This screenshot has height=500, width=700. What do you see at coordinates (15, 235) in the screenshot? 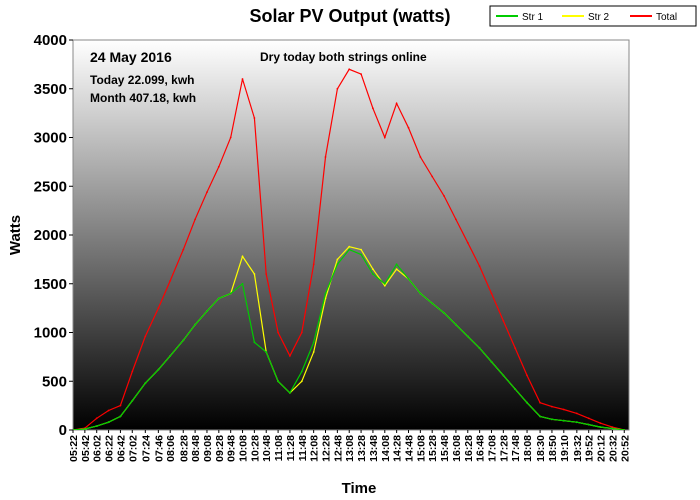
I see `y-axis-label: Watts` at bounding box center [15, 235].